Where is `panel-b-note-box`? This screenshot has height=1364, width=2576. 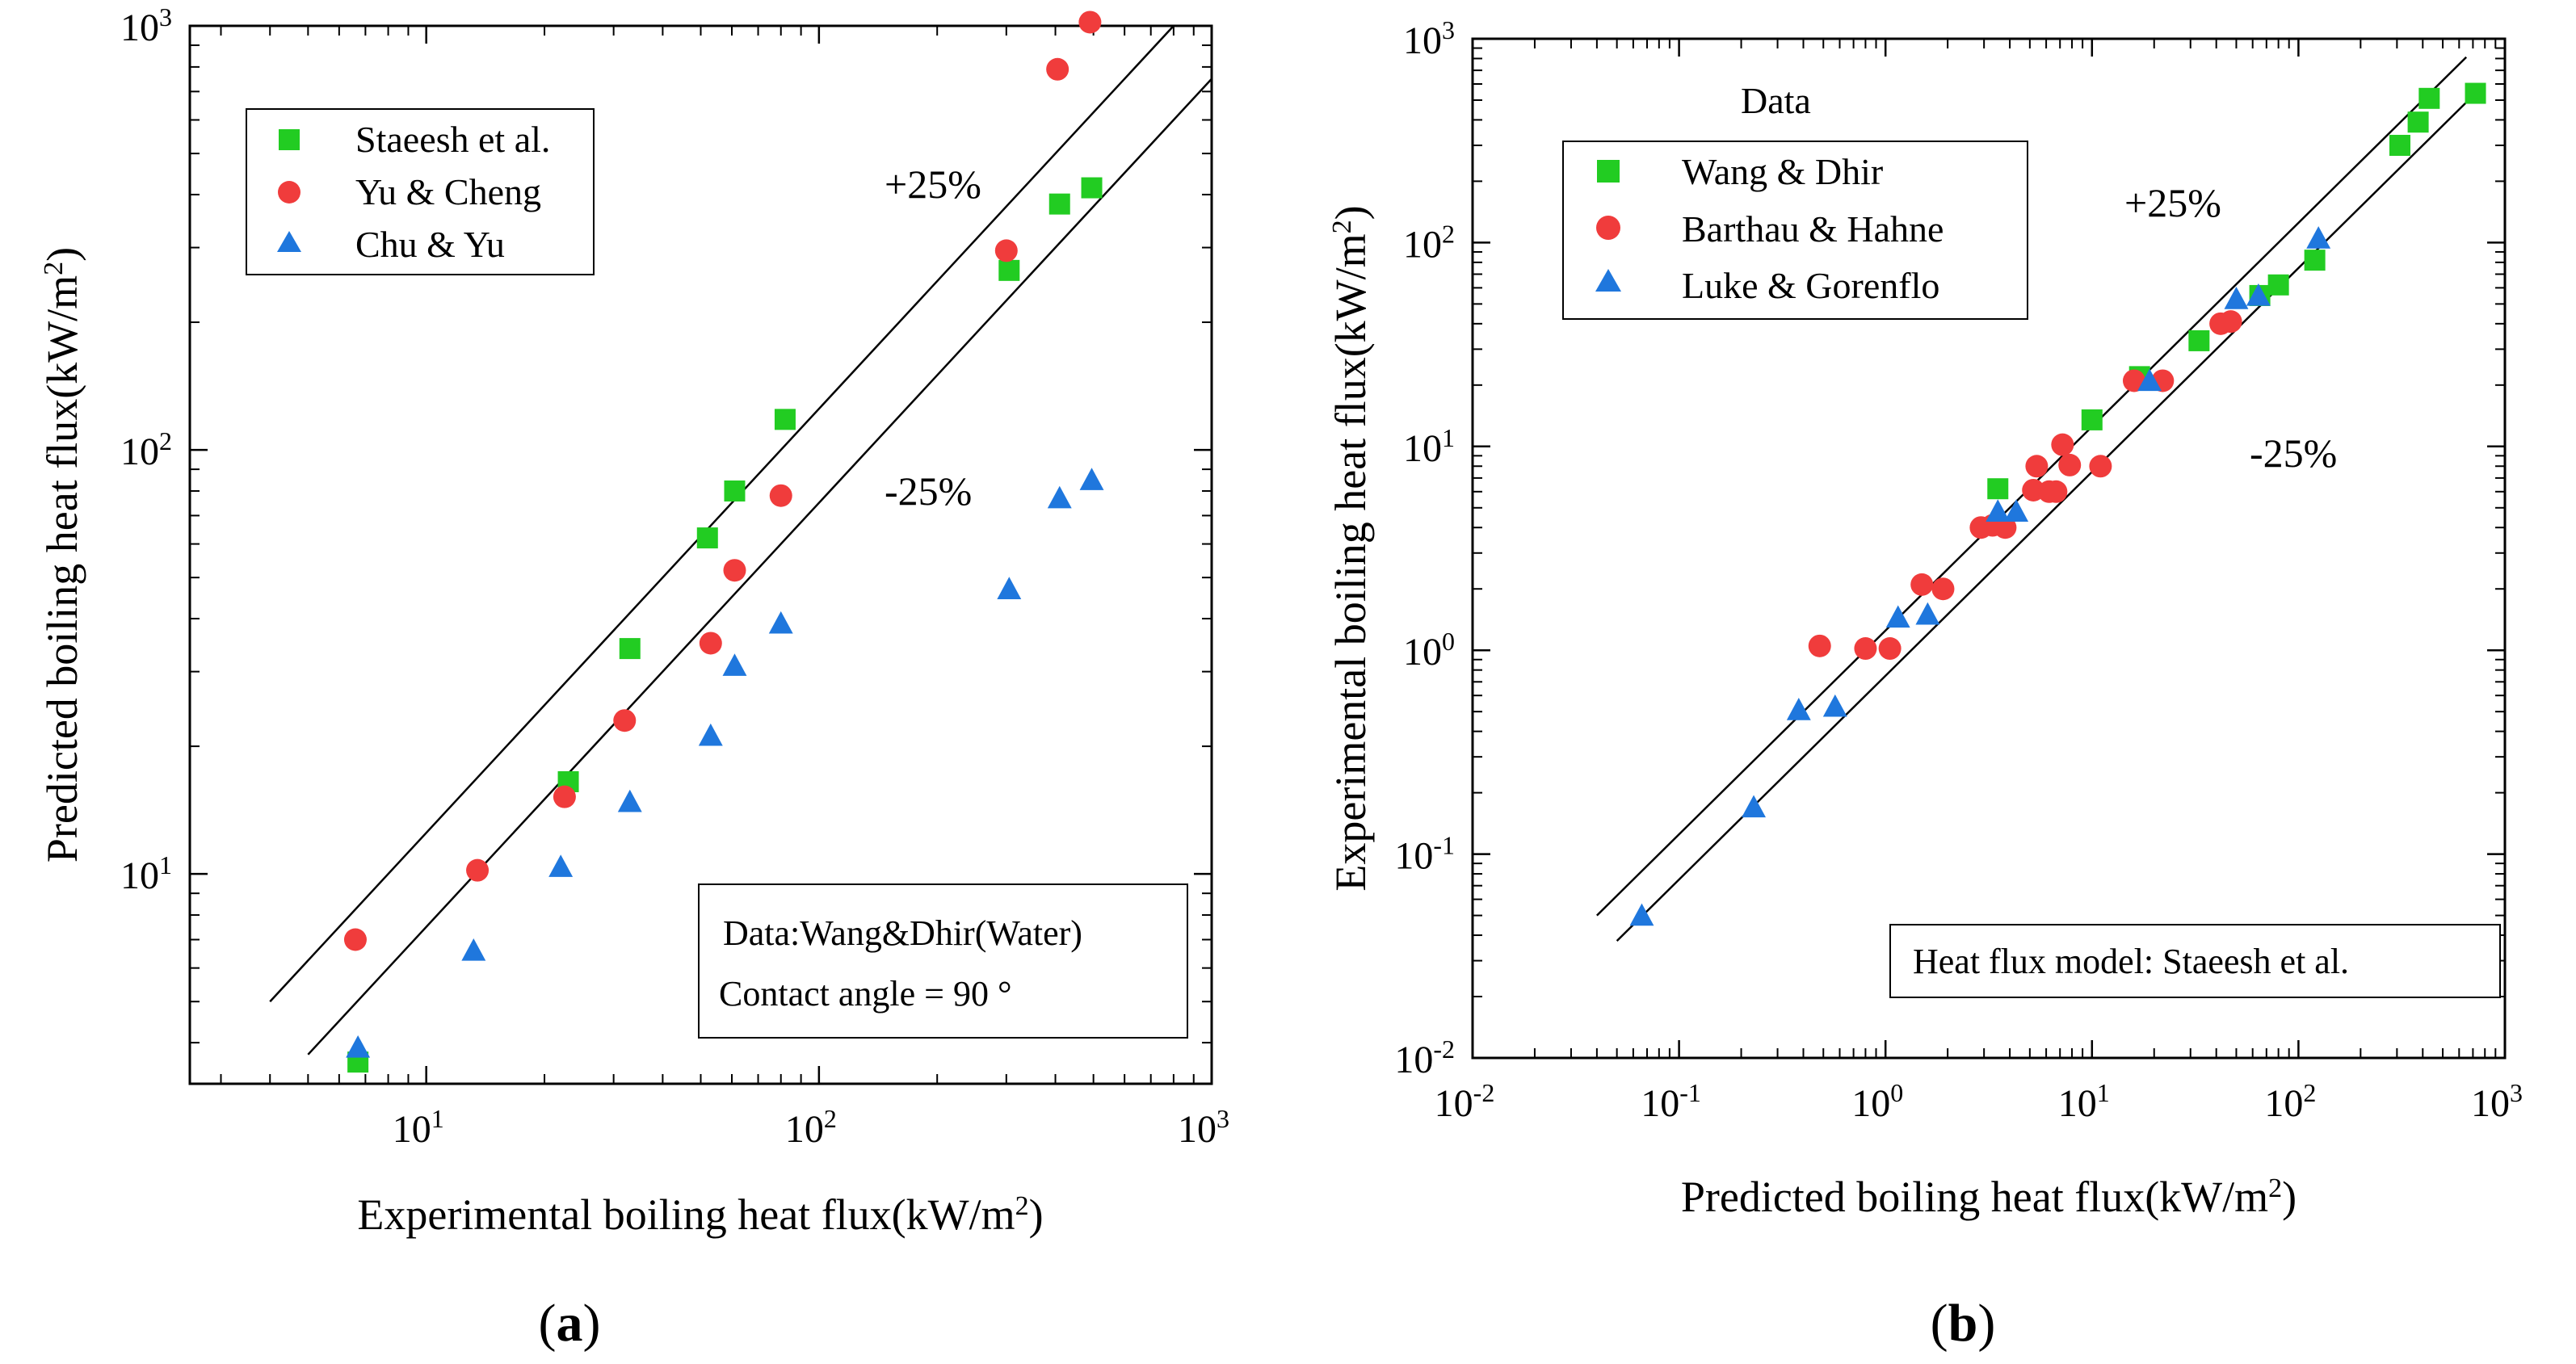 panel-b-note-box is located at coordinates (2195, 961).